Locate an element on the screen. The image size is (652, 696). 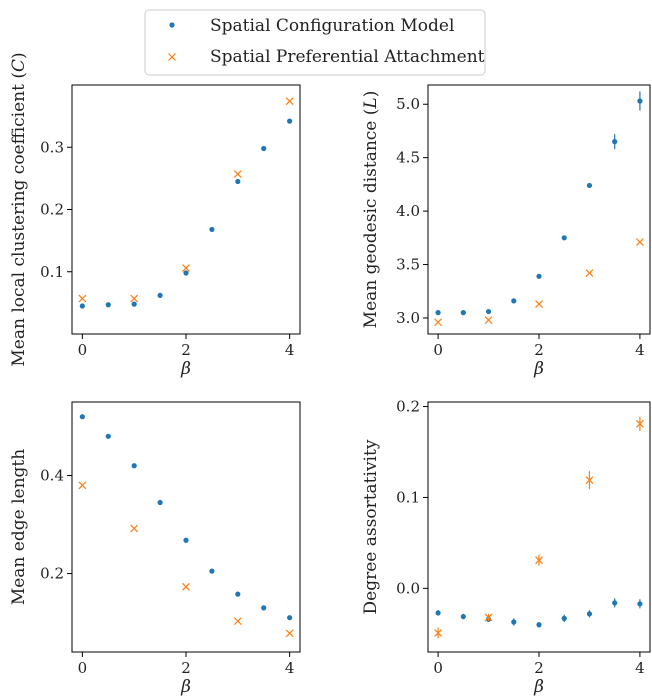
legend-marker-spa is located at coordinates (172, 57).